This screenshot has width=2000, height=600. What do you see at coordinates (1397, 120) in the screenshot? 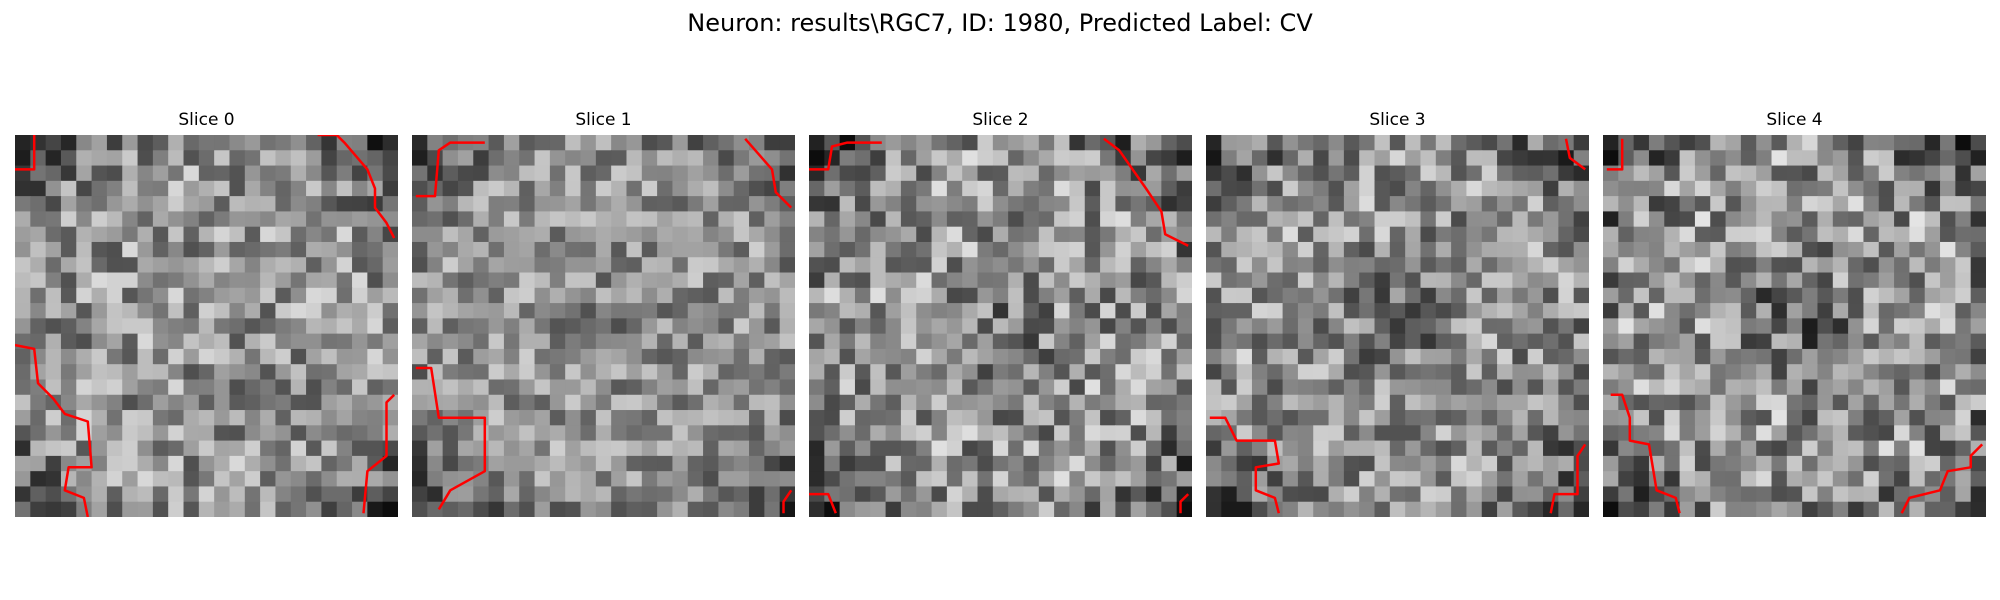
I see `panel-title-3: Slice 3` at bounding box center [1397, 120].